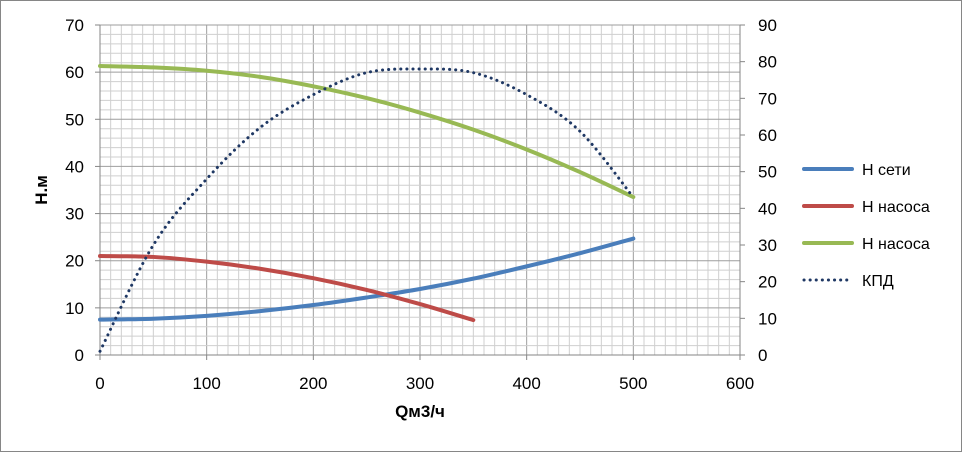  Describe the element at coordinates (767, 245) in the screenshot. I see `y2-tick-label: 30` at that location.